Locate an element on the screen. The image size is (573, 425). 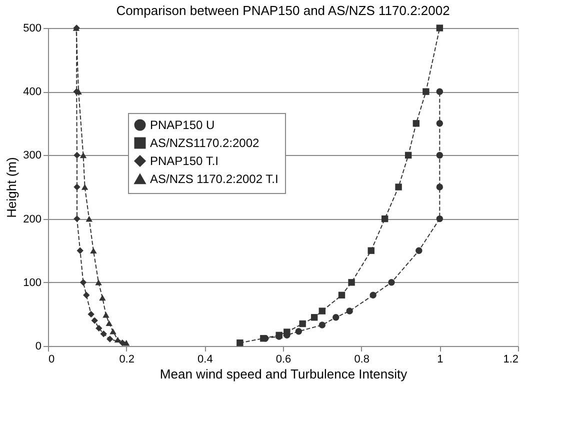
x-tick-label: 0.2 is located at coordinates (126, 360).